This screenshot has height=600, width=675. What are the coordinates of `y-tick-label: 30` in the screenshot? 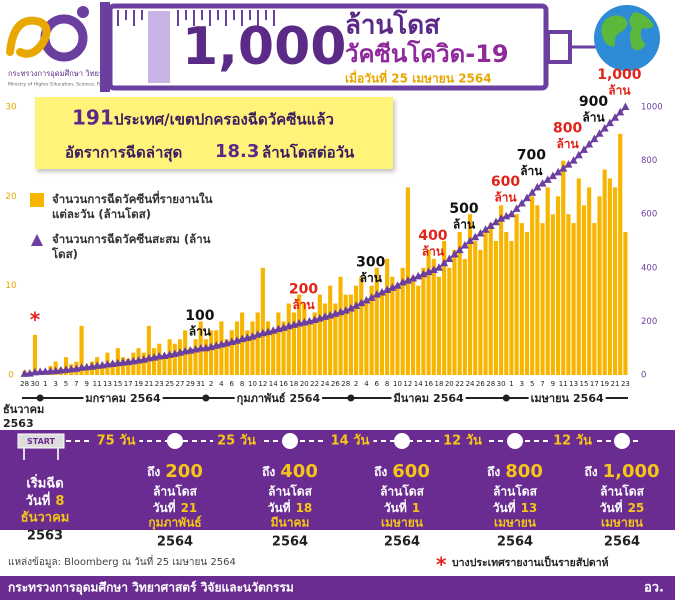 It's located at (11, 108).